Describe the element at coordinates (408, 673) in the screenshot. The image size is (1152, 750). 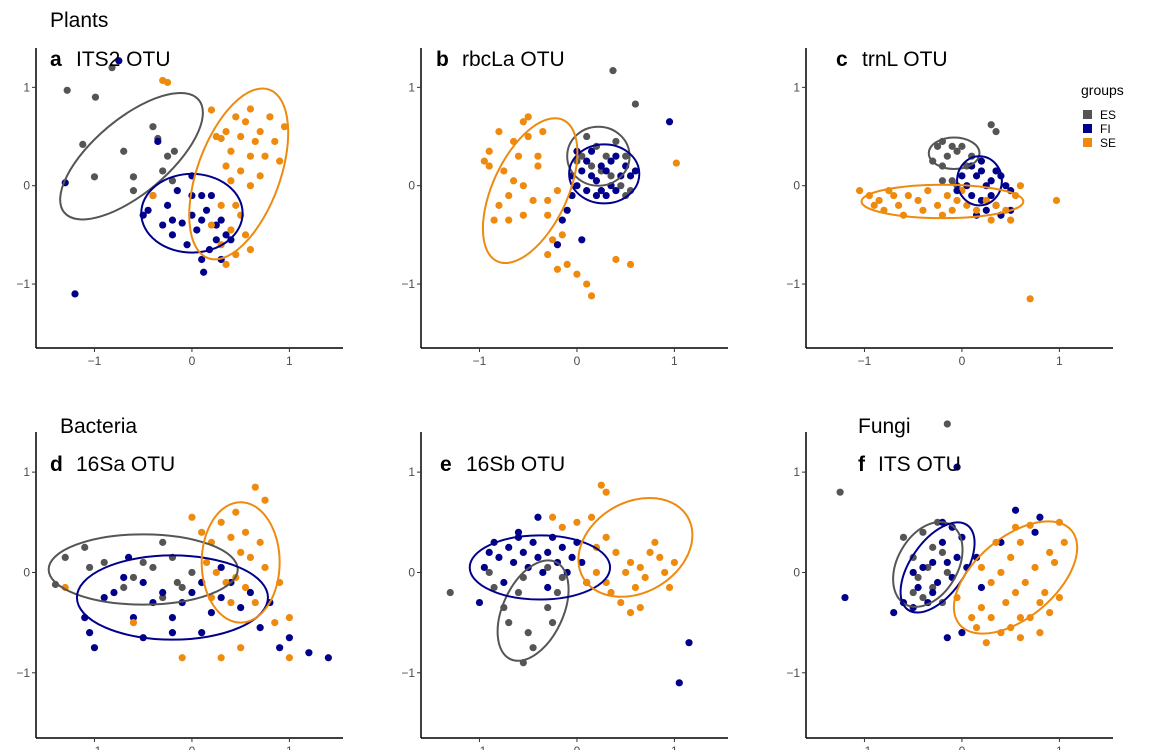
I see `y-tick-label: −1` at that location.